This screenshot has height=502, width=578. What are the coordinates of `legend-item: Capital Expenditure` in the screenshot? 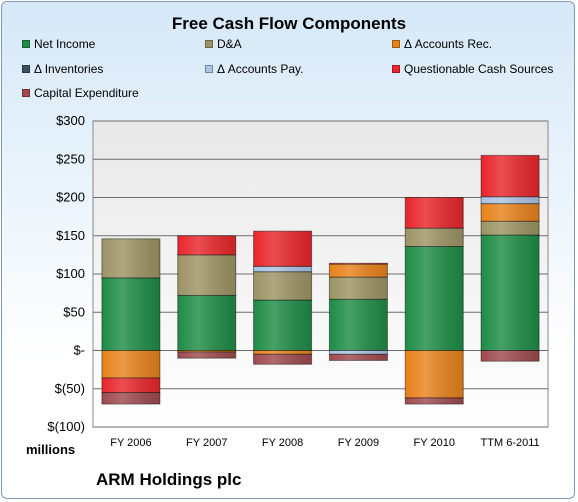 It's located at (80, 93).